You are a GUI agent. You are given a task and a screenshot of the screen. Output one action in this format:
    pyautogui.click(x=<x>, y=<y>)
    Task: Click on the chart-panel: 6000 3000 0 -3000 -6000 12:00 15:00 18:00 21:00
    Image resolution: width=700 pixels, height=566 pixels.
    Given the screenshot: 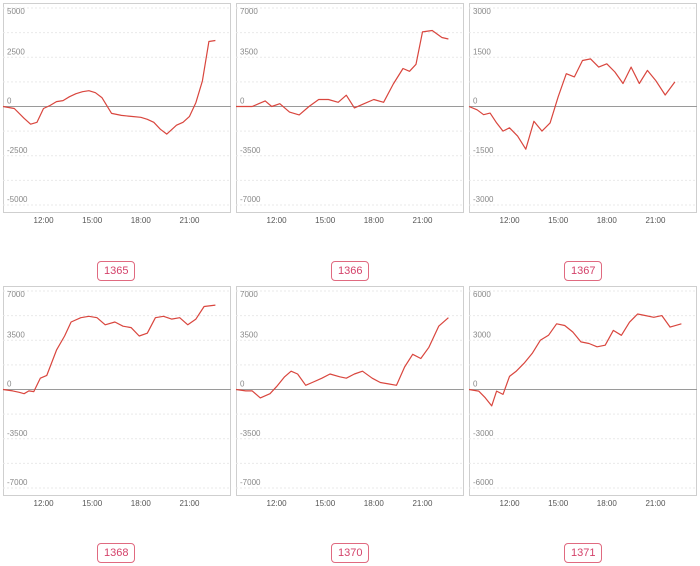 What is the action you would take?
    pyautogui.click(x=583, y=397)
    